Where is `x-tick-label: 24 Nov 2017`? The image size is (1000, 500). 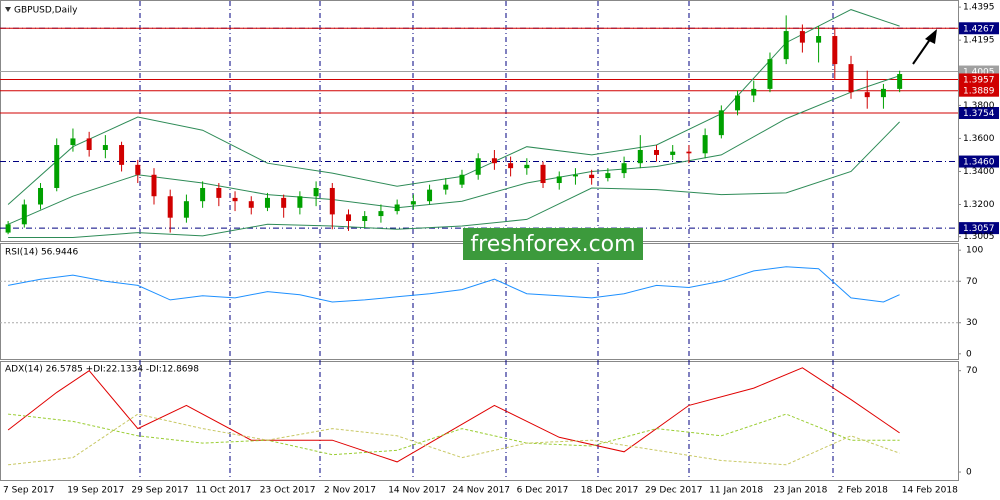
x-tick-label: 24 Nov 2017 is located at coordinates (481, 491).